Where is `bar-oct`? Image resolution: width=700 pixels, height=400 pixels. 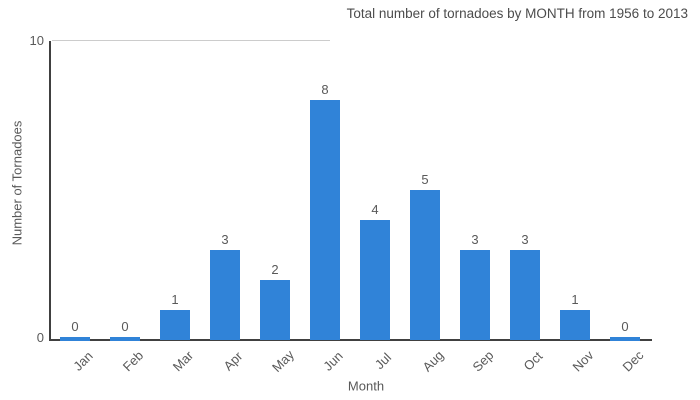 bar-oct is located at coordinates (525, 295).